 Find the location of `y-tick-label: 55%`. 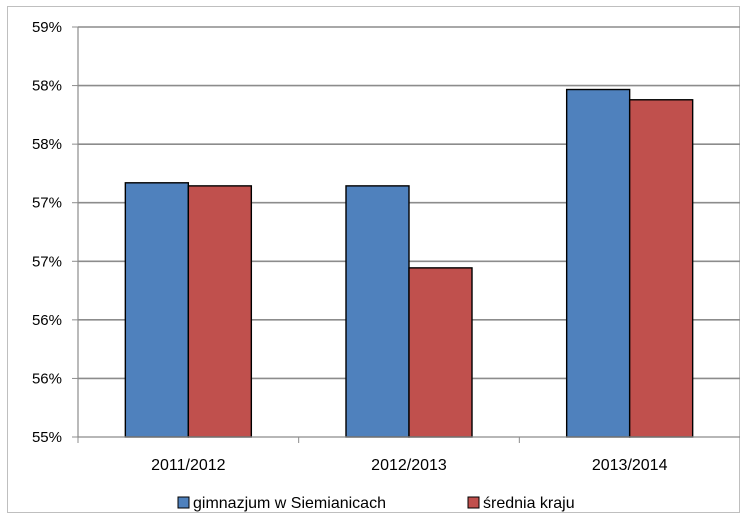

y-tick-label: 55% is located at coordinates (47, 437).